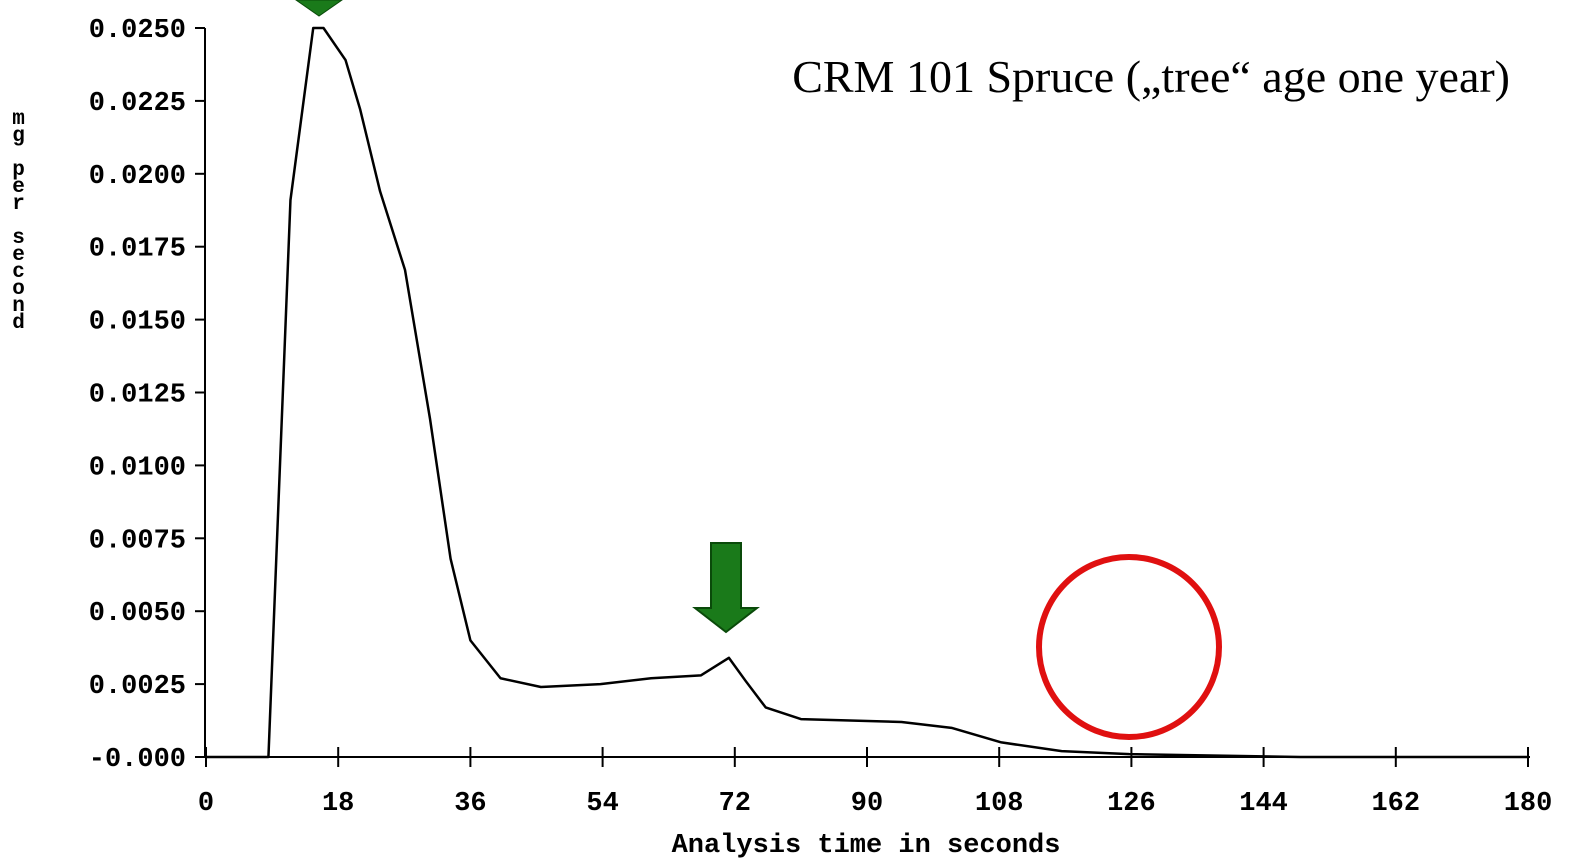 This screenshot has height=862, width=1585. What do you see at coordinates (137, 541) in the screenshot?
I see `y-tick-label: 0.0075` at bounding box center [137, 541].